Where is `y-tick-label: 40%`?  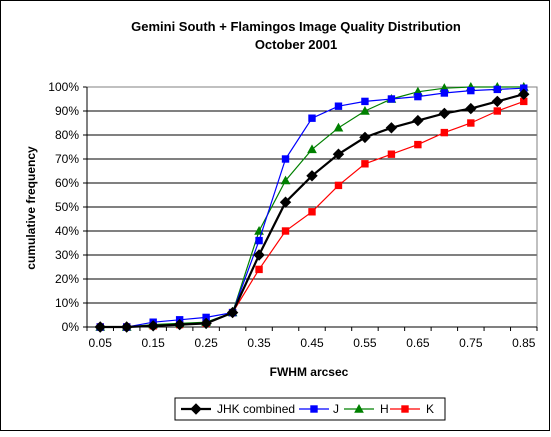 y-tick-label: 40% is located at coordinates (67, 231).